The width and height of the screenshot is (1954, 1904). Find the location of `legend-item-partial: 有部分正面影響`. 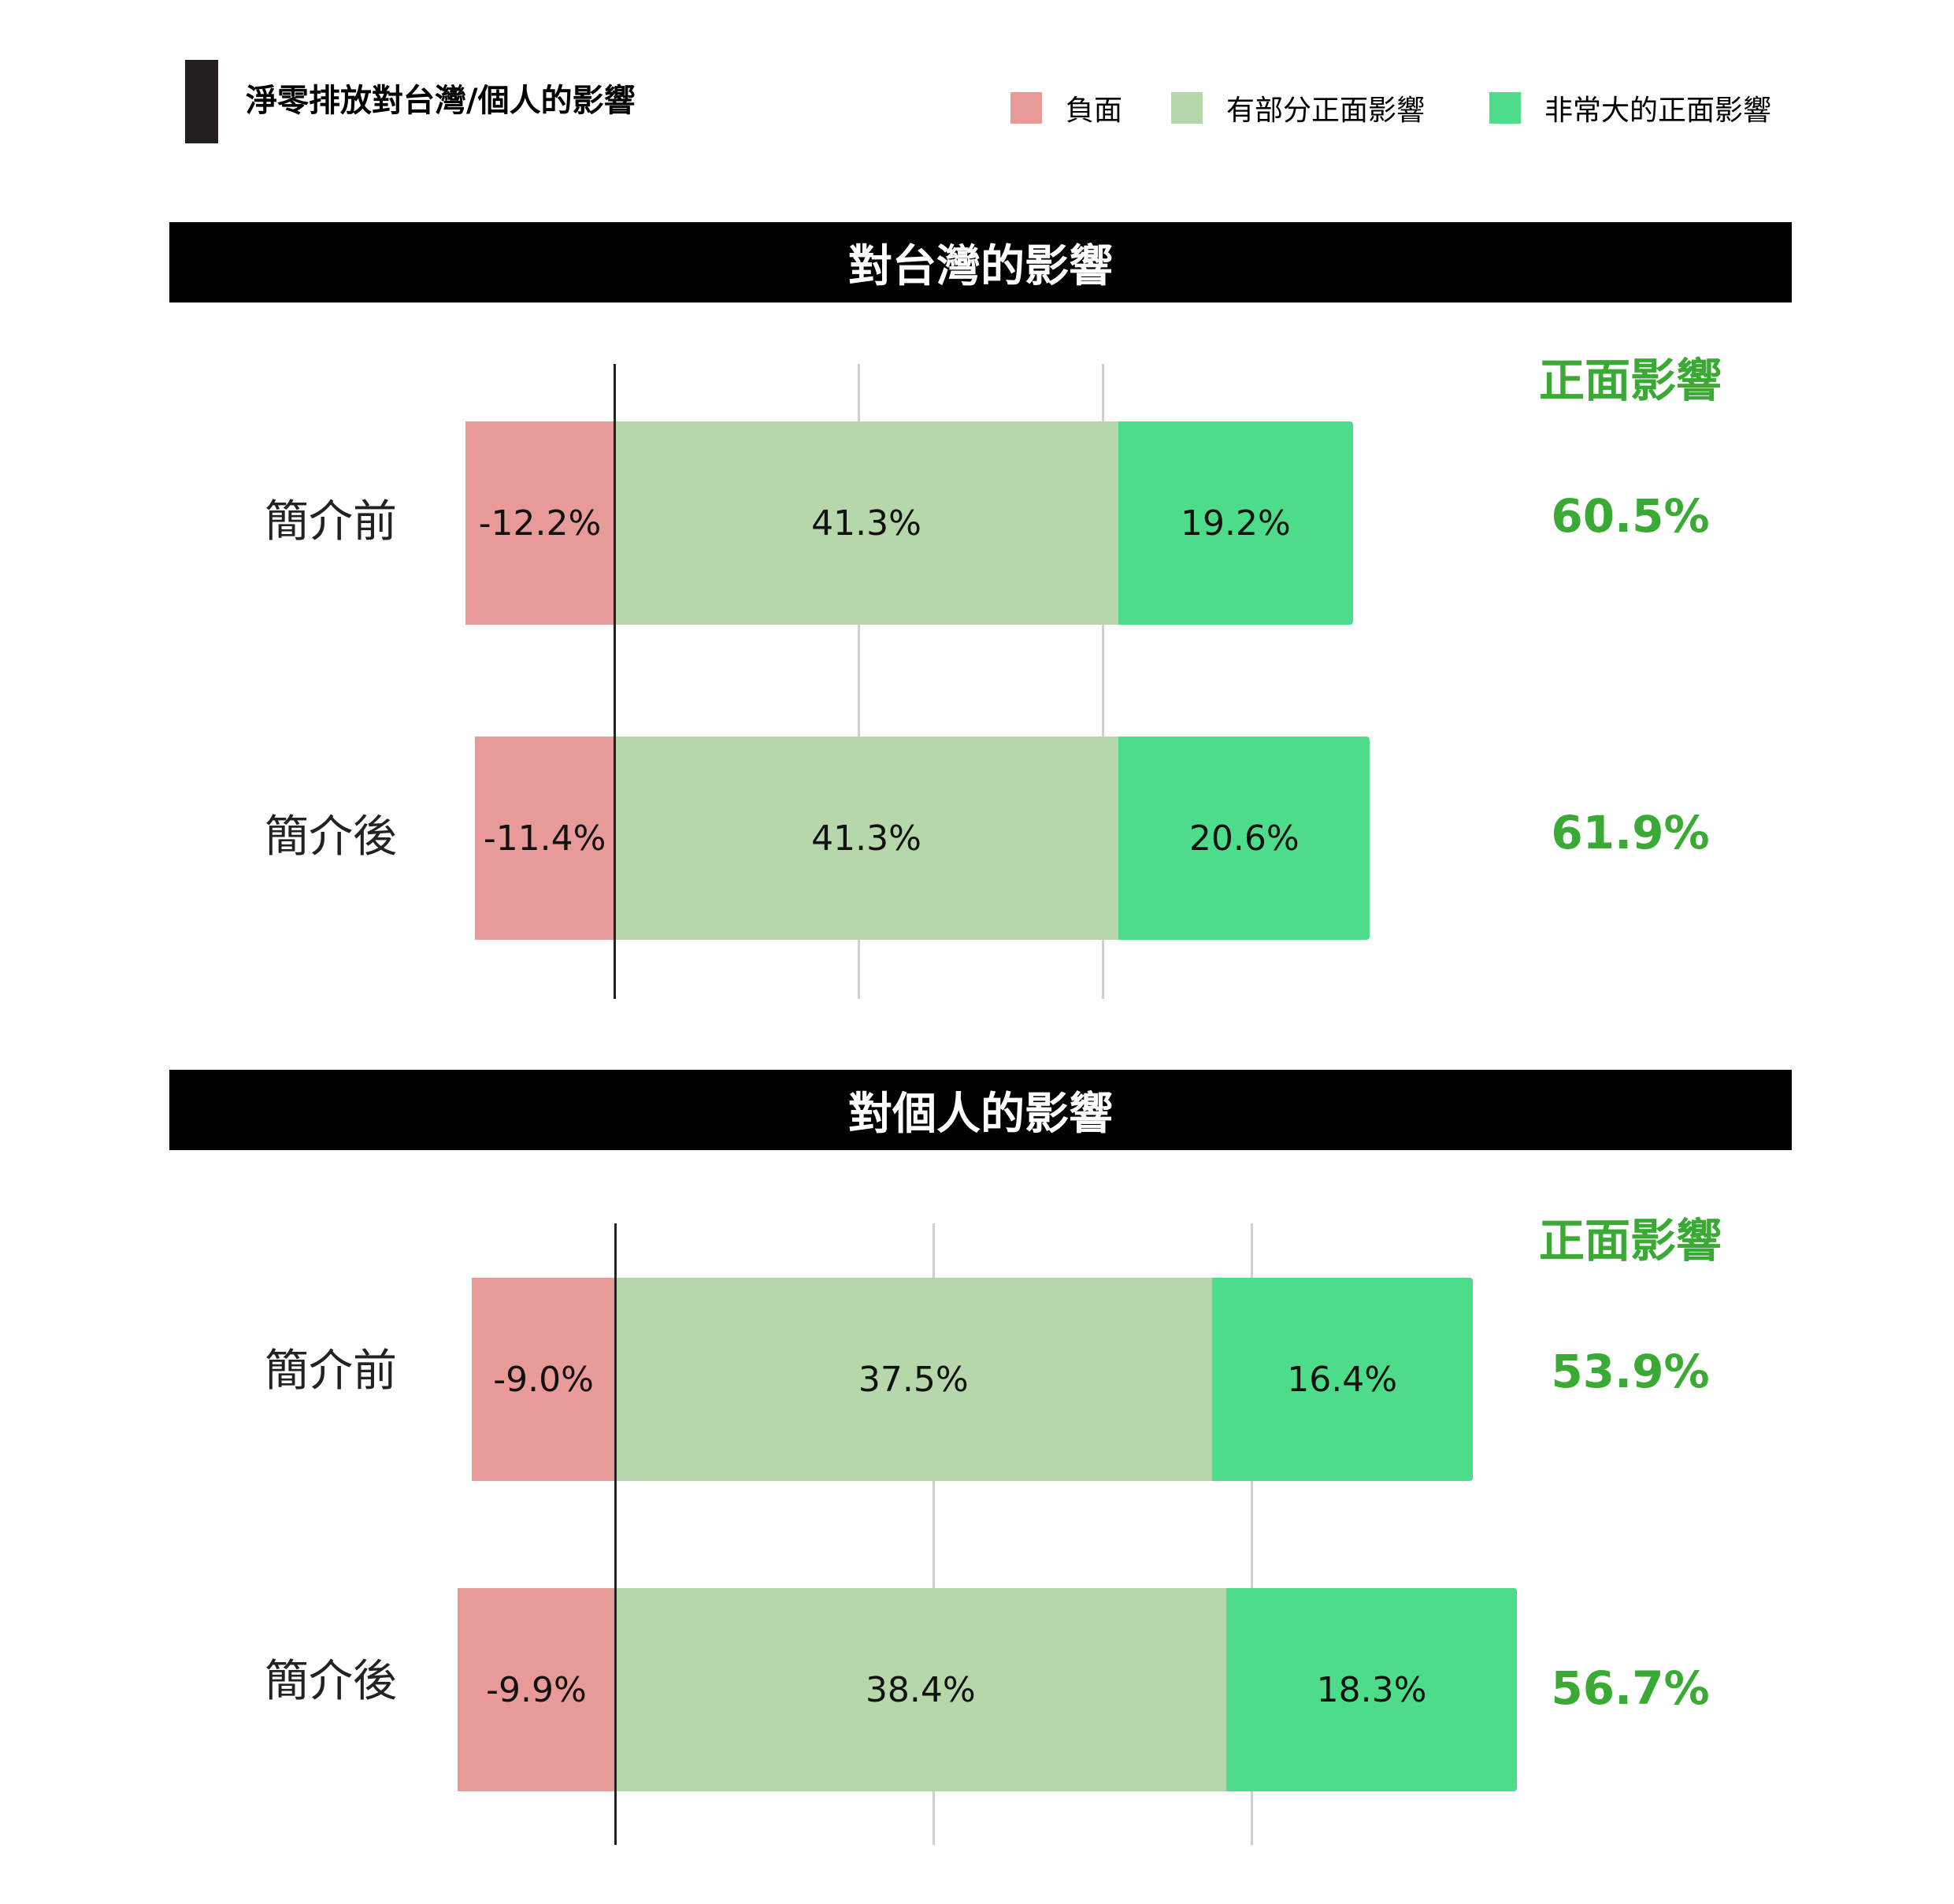

legend-item-partial: 有部分正面影響 is located at coordinates (1298, 108).